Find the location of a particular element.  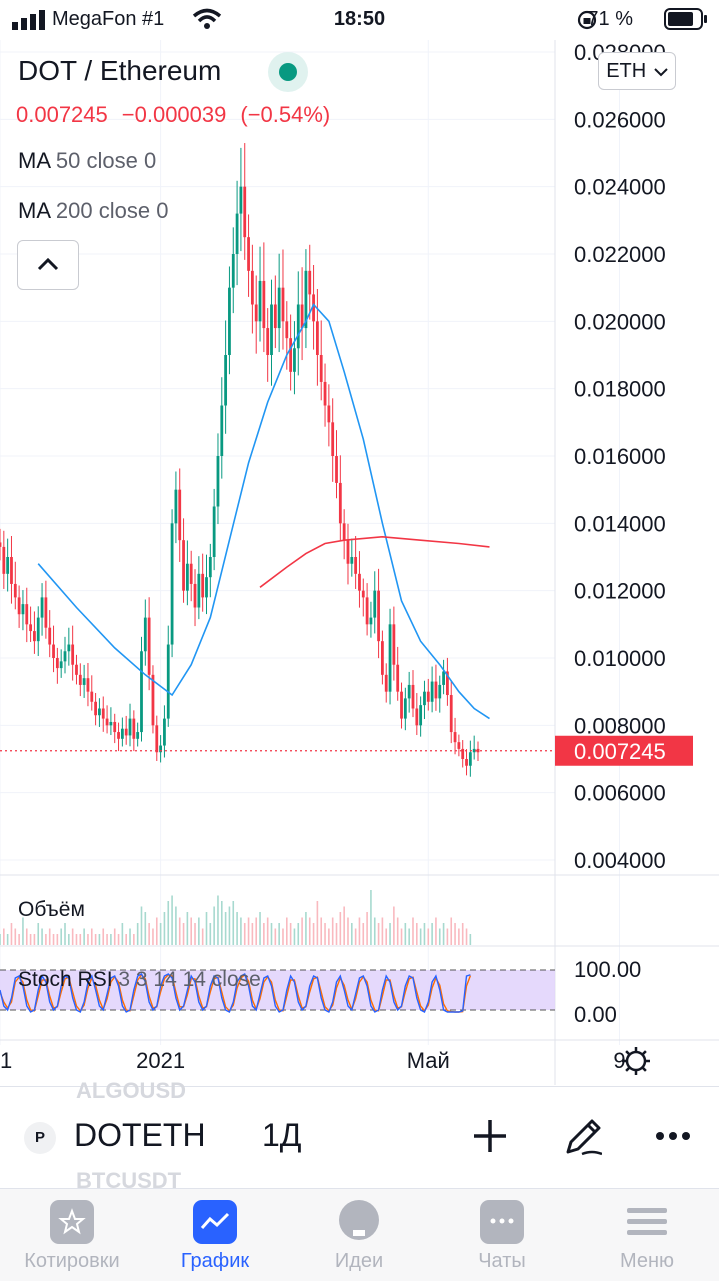

pen-icon is located at coordinates (582, 1136).